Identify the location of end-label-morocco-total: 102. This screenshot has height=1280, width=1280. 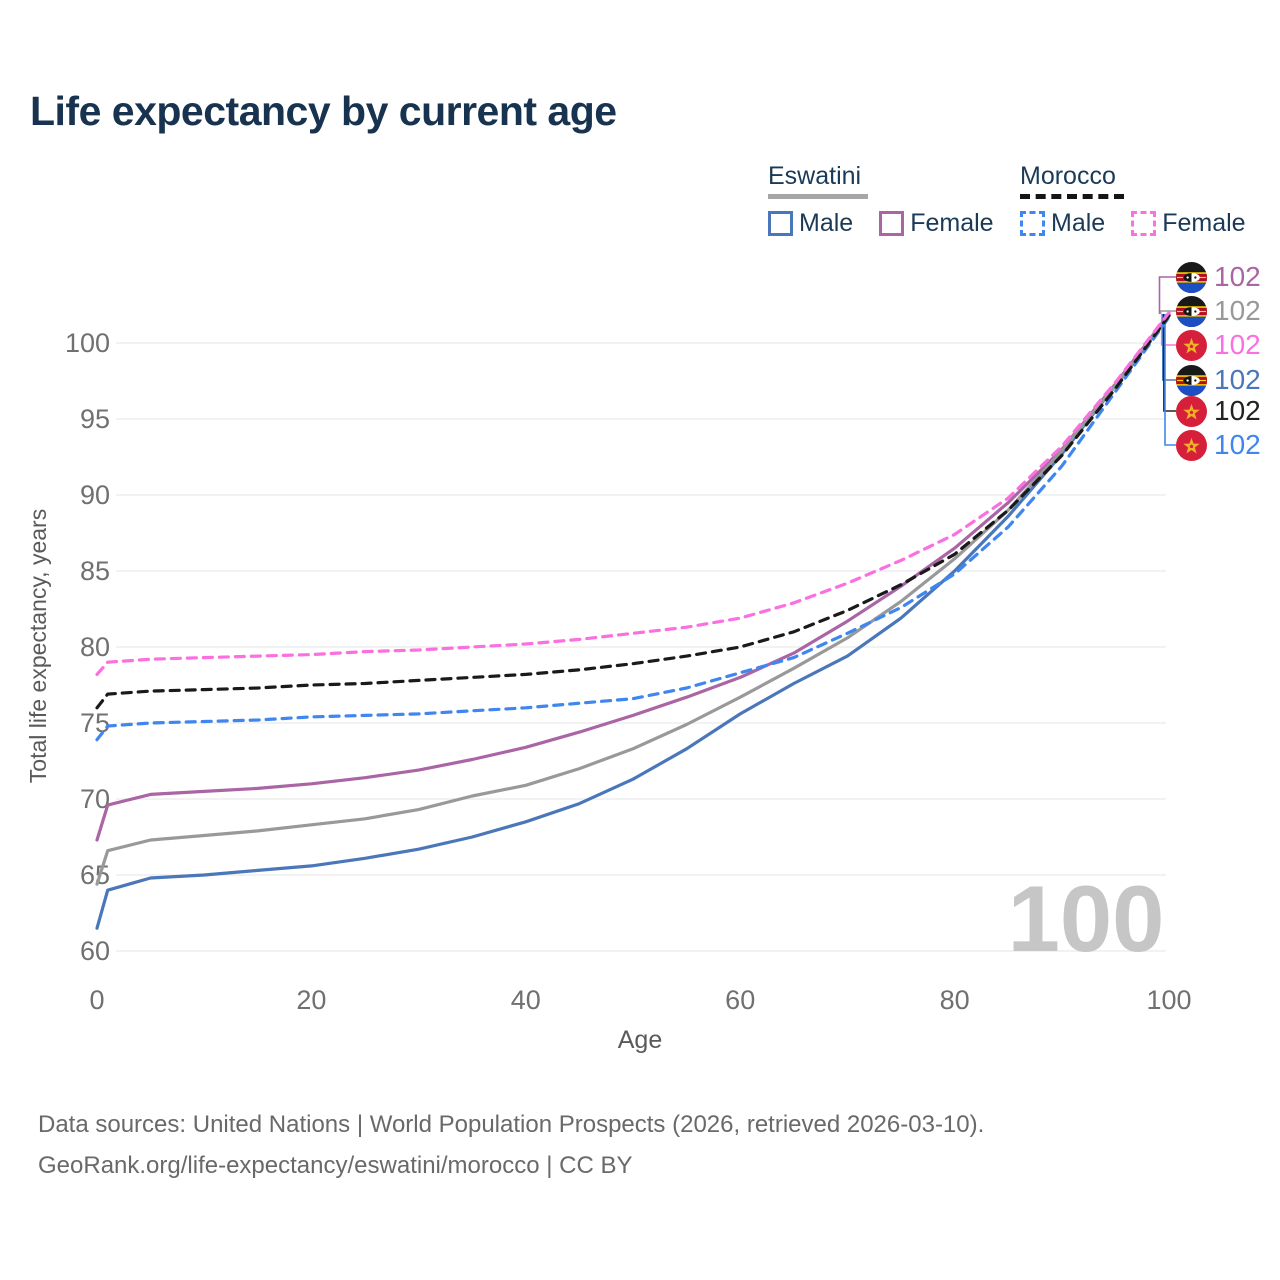
(1218, 411).